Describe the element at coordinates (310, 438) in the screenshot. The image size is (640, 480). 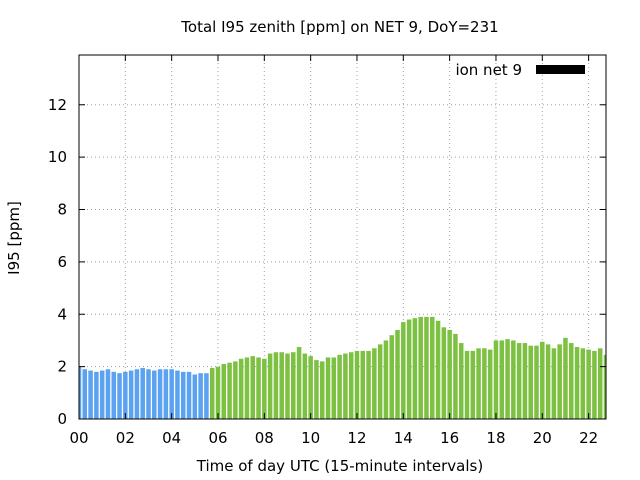
I see `x-tick-label: 10` at that location.